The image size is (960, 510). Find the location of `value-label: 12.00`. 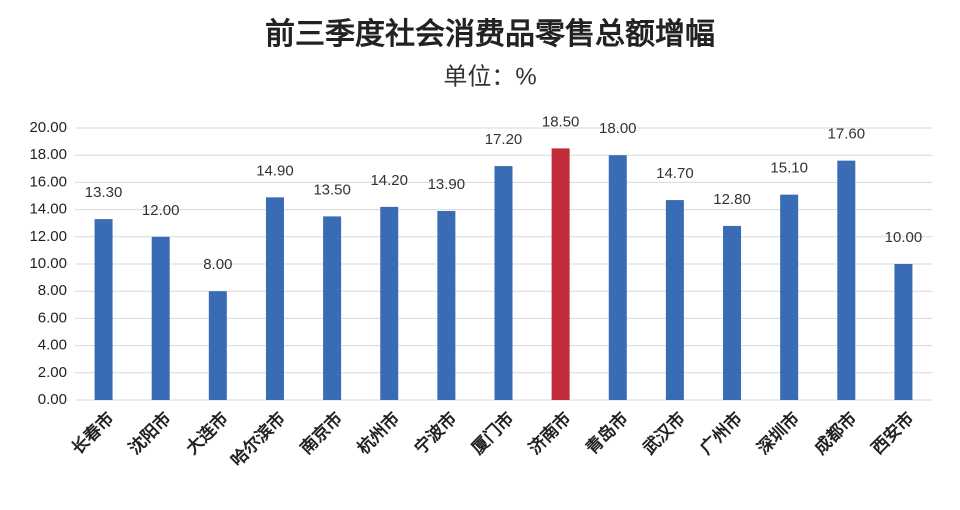

value-label: 12.00 is located at coordinates (161, 210).